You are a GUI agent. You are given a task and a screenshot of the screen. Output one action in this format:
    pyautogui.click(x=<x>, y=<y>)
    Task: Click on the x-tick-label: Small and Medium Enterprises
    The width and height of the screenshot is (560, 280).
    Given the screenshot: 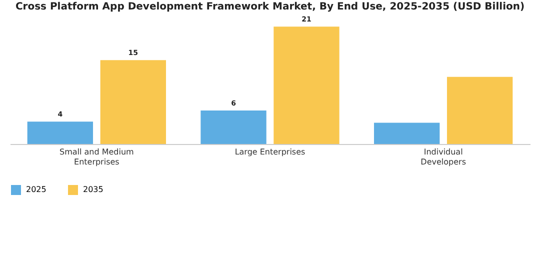 What is the action you would take?
    pyautogui.click(x=96, y=157)
    